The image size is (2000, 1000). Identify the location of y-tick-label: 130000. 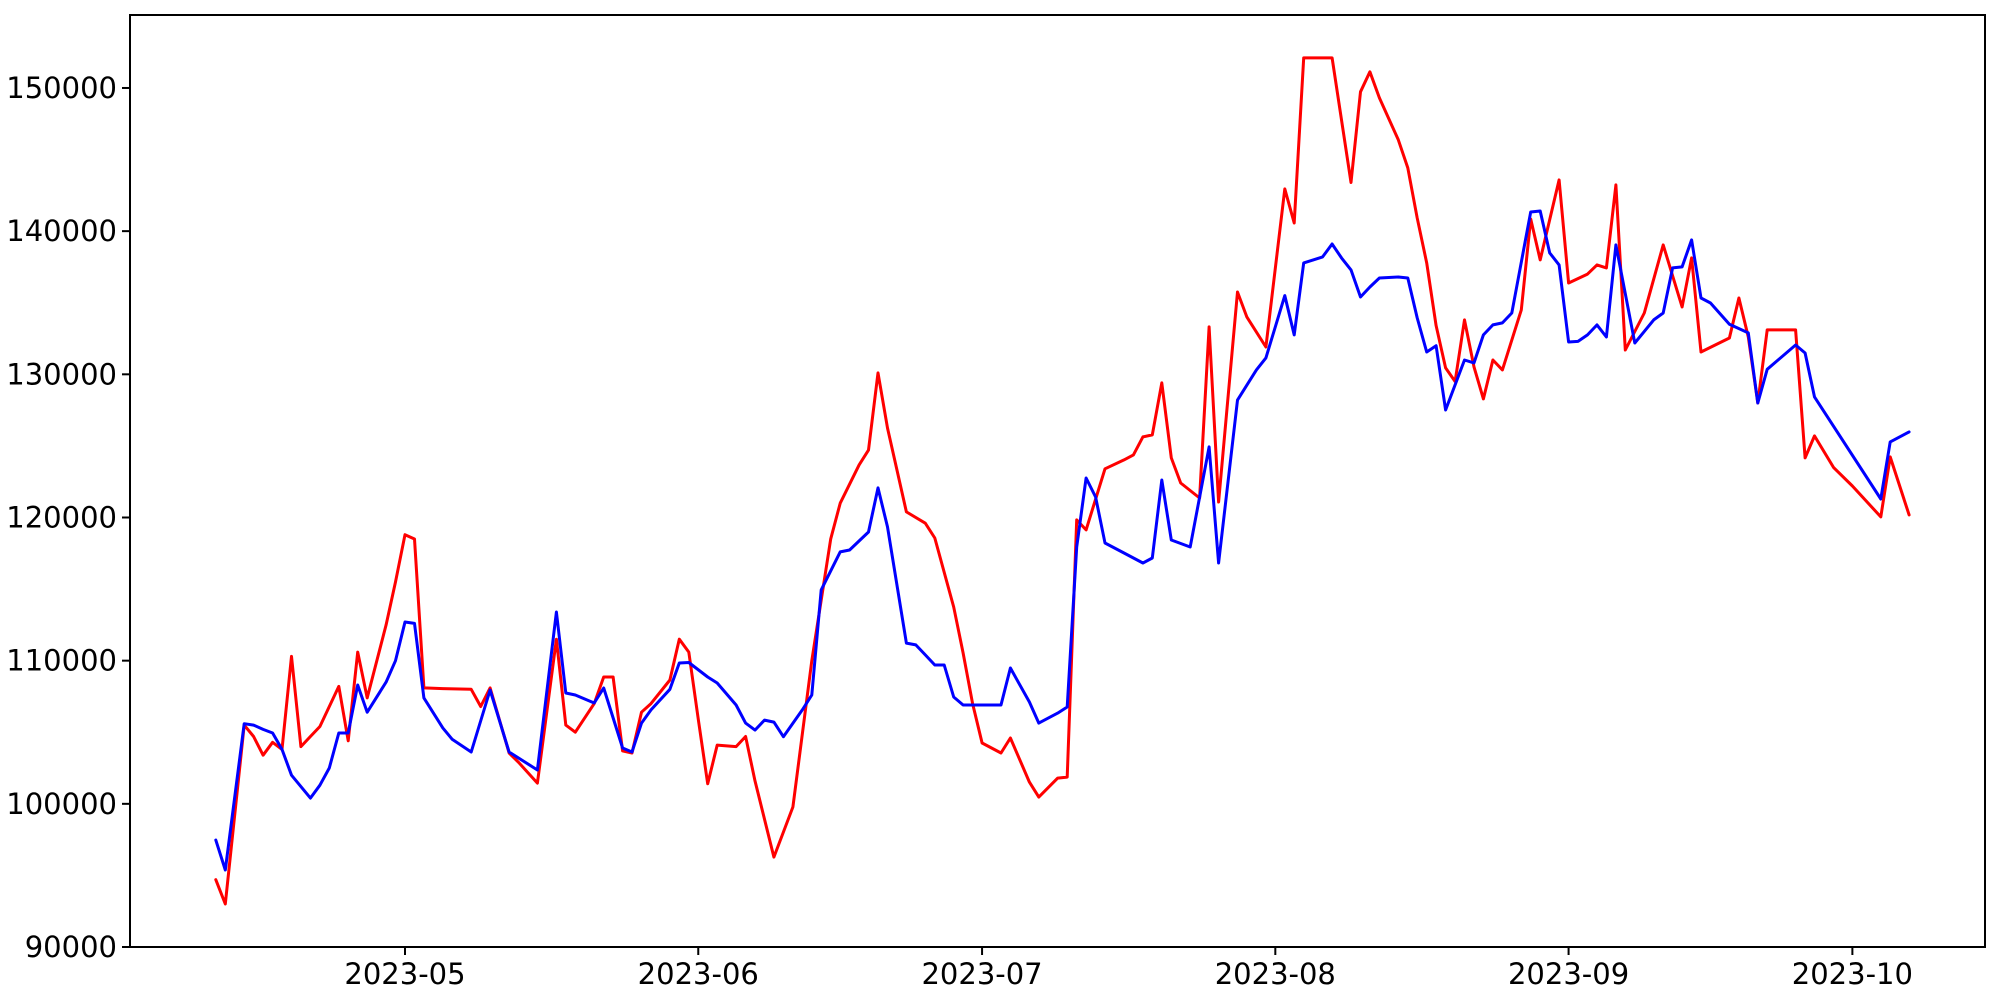
(61, 374).